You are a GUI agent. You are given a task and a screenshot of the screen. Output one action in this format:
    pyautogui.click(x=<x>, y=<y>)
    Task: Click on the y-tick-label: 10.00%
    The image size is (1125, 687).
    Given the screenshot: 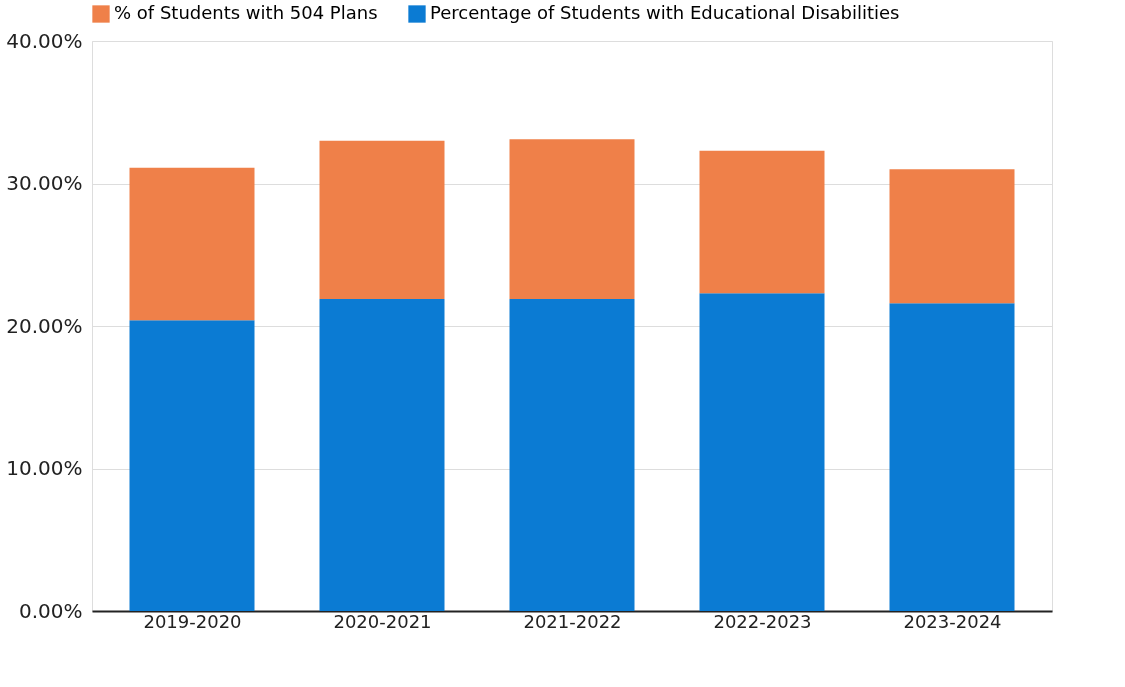 What is the action you would take?
    pyautogui.click(x=44, y=468)
    